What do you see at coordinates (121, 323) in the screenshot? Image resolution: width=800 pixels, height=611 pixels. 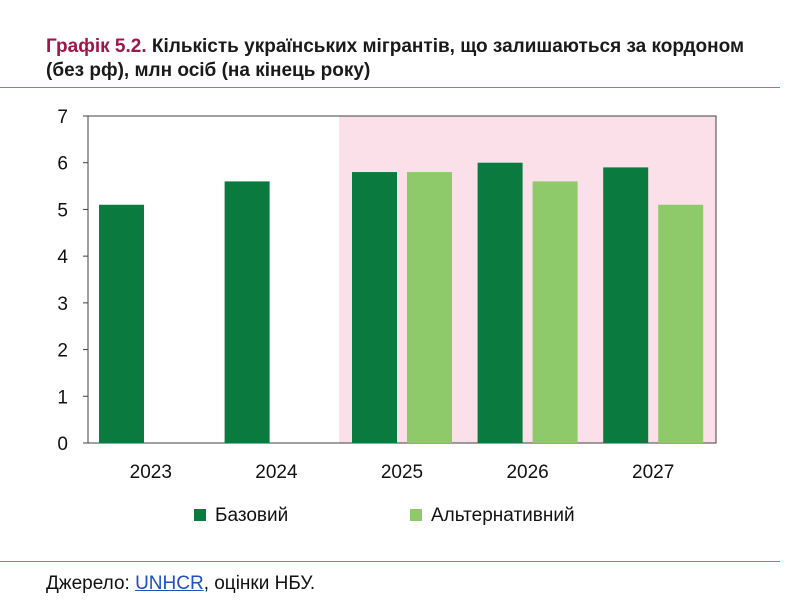 I see `bar-base-2023` at bounding box center [121, 323].